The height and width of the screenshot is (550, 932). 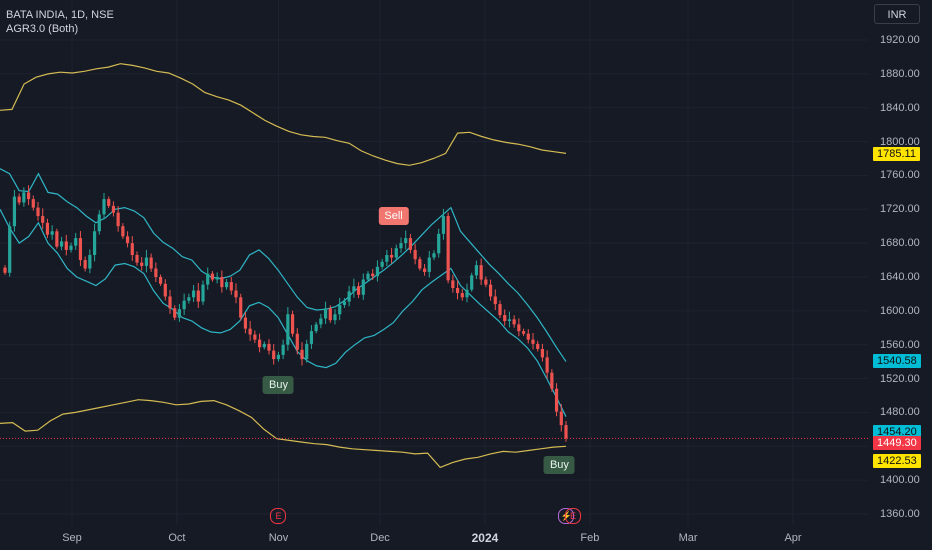 What do you see at coordinates (900, 378) in the screenshot?
I see `y-tick-label: 1520.00` at bounding box center [900, 378].